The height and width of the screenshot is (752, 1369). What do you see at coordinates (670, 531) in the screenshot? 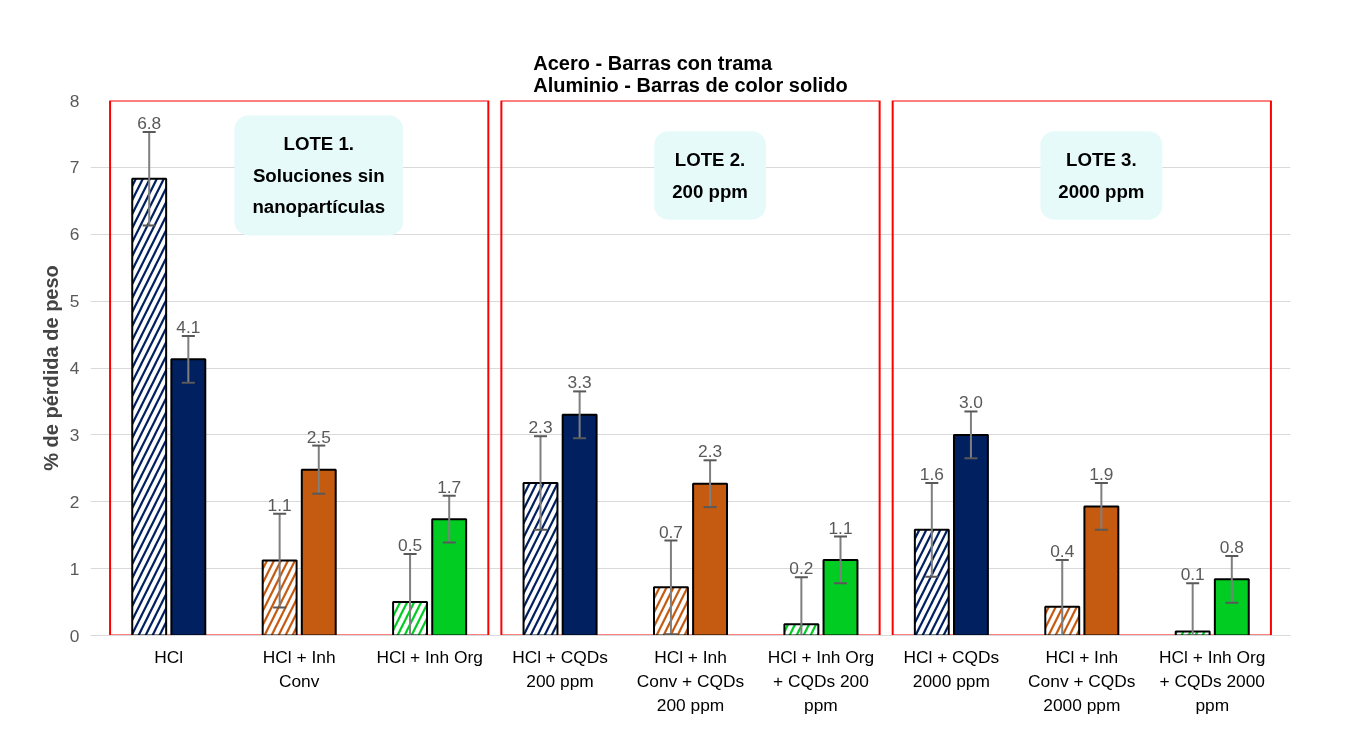
I see `data-label: 0.7` at bounding box center [670, 531].